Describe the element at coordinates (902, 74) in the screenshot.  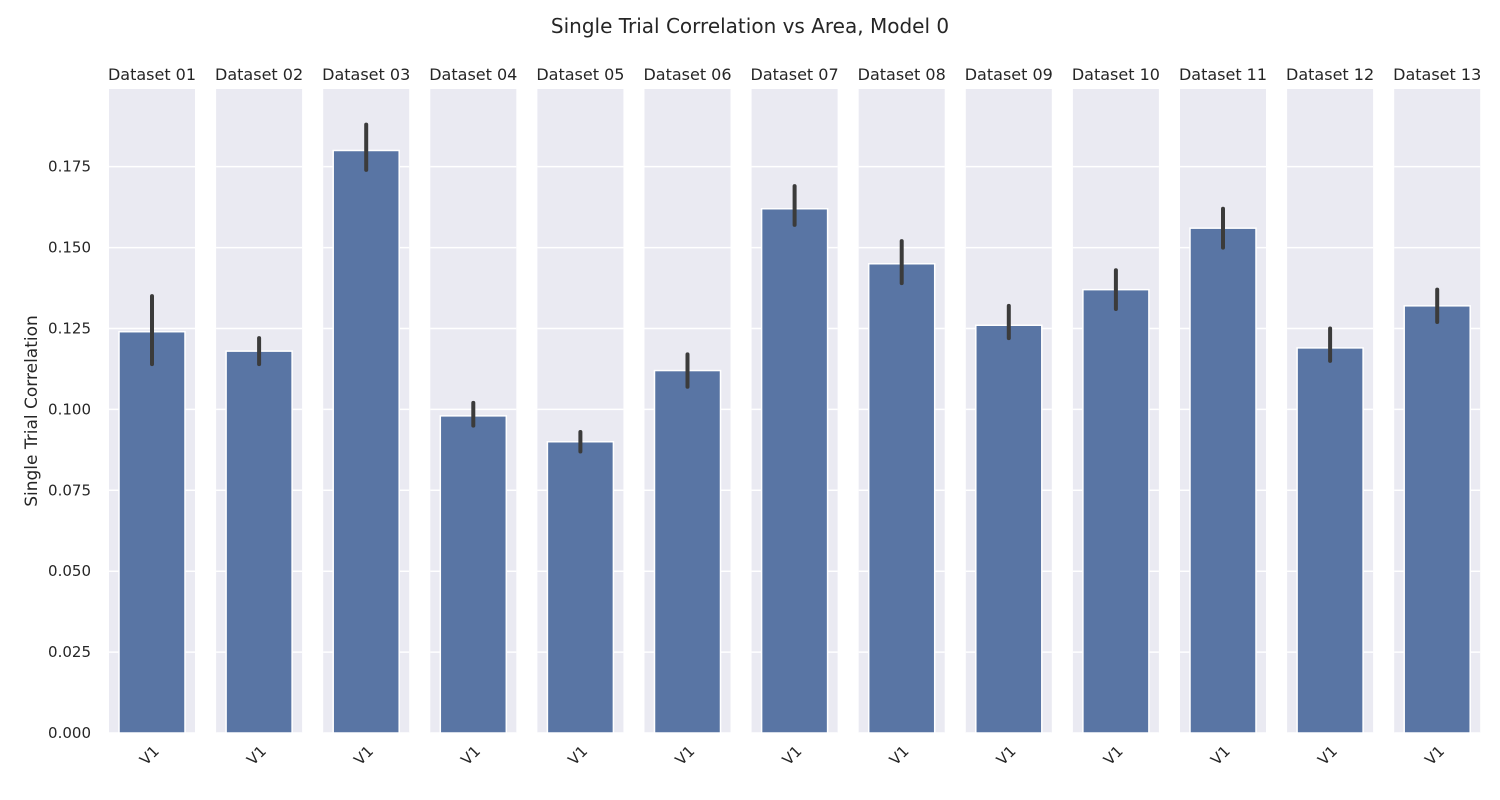
I see `panel-title: Dataset 08` at that location.